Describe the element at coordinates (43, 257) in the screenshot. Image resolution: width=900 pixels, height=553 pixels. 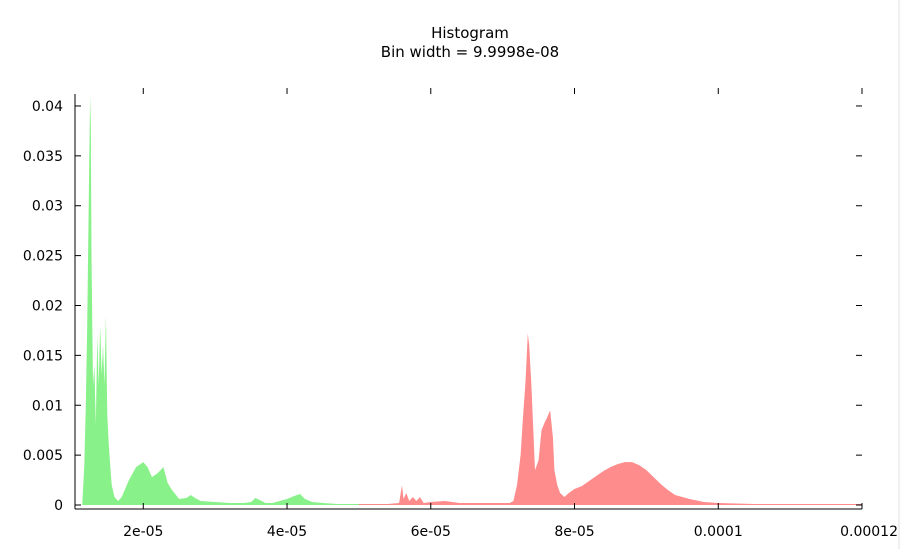
I see `y-tick-label: 0.025` at that location.